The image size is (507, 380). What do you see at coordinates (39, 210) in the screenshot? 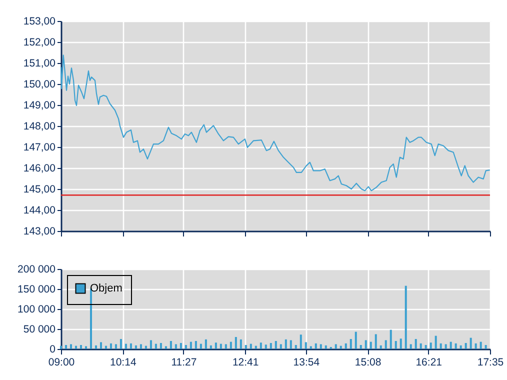
I see `y-tick-label: 144,00` at bounding box center [39, 210].